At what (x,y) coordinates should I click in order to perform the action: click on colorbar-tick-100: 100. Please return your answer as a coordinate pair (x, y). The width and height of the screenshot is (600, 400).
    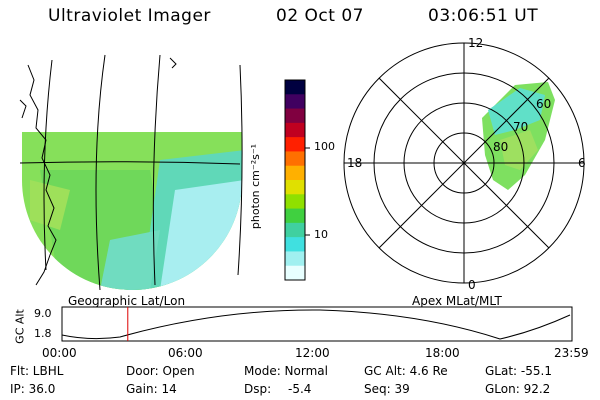
    Looking at the image, I should click on (324, 146).